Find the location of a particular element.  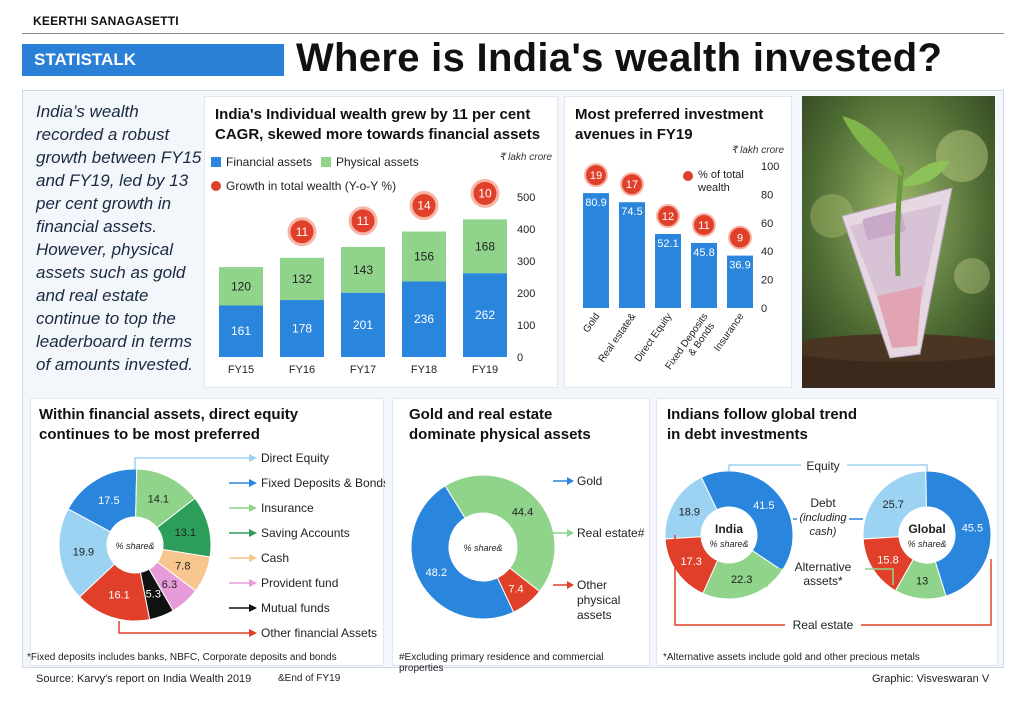

donut-value-label: 13.1 is located at coordinates (185, 533).